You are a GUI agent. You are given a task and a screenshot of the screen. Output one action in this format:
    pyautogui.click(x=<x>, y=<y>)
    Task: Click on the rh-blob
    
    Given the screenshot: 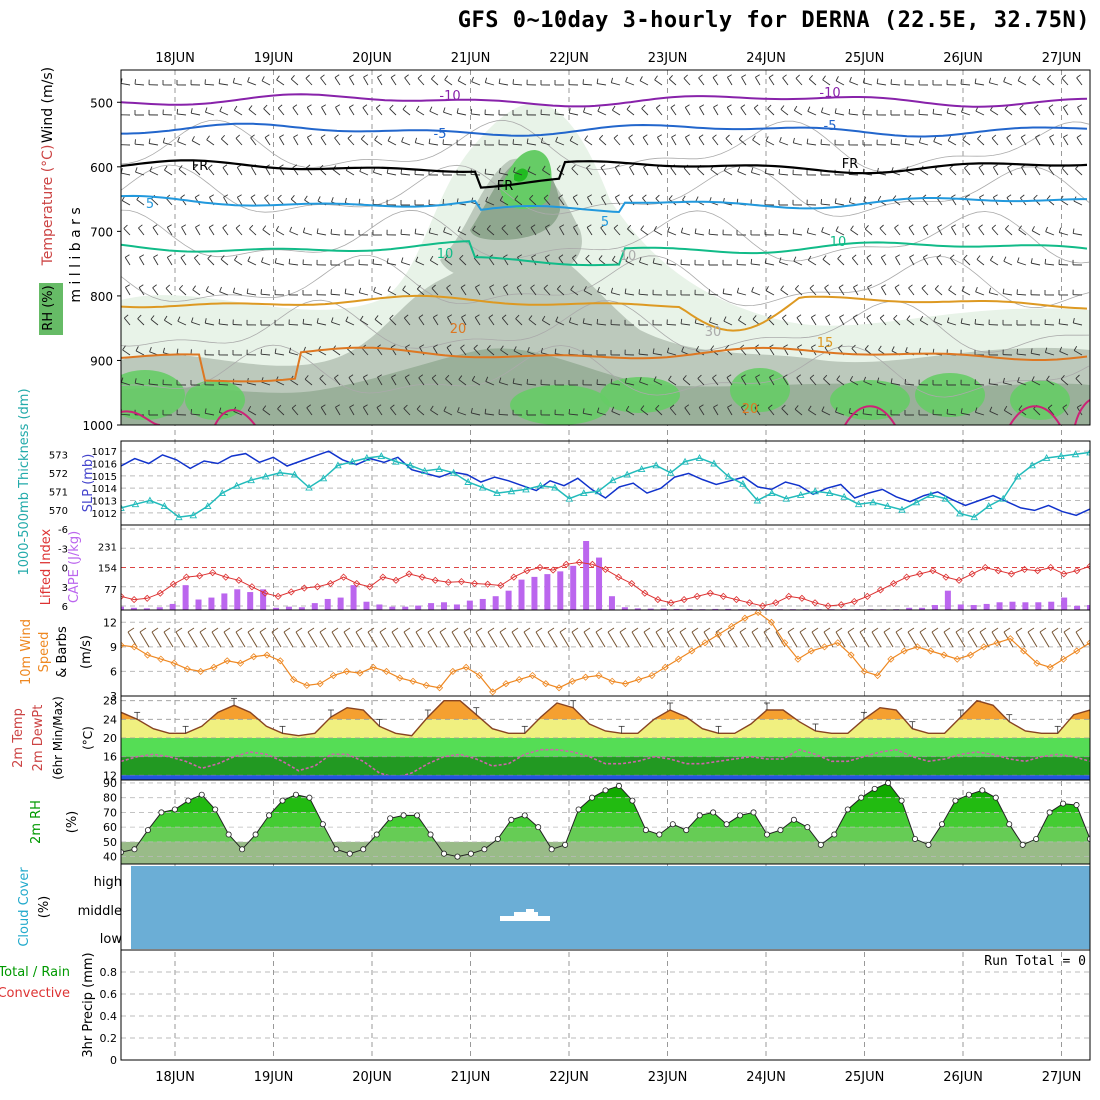 What is the action you would take?
    pyautogui.click(x=950, y=395)
    